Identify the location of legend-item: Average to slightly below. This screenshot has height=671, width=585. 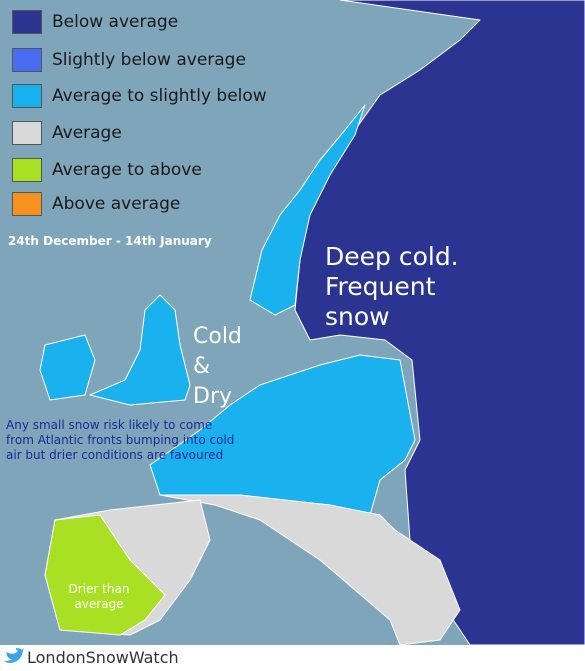
(139, 96).